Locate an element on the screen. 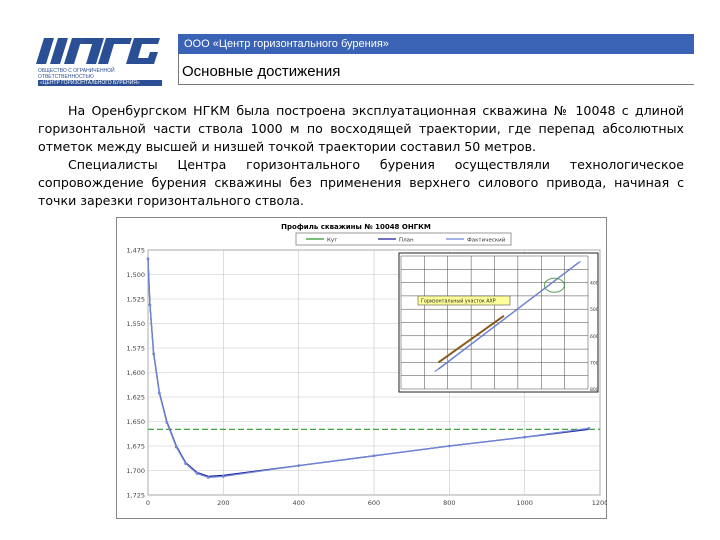  y-tick-label: 1,650 is located at coordinates (135, 422).